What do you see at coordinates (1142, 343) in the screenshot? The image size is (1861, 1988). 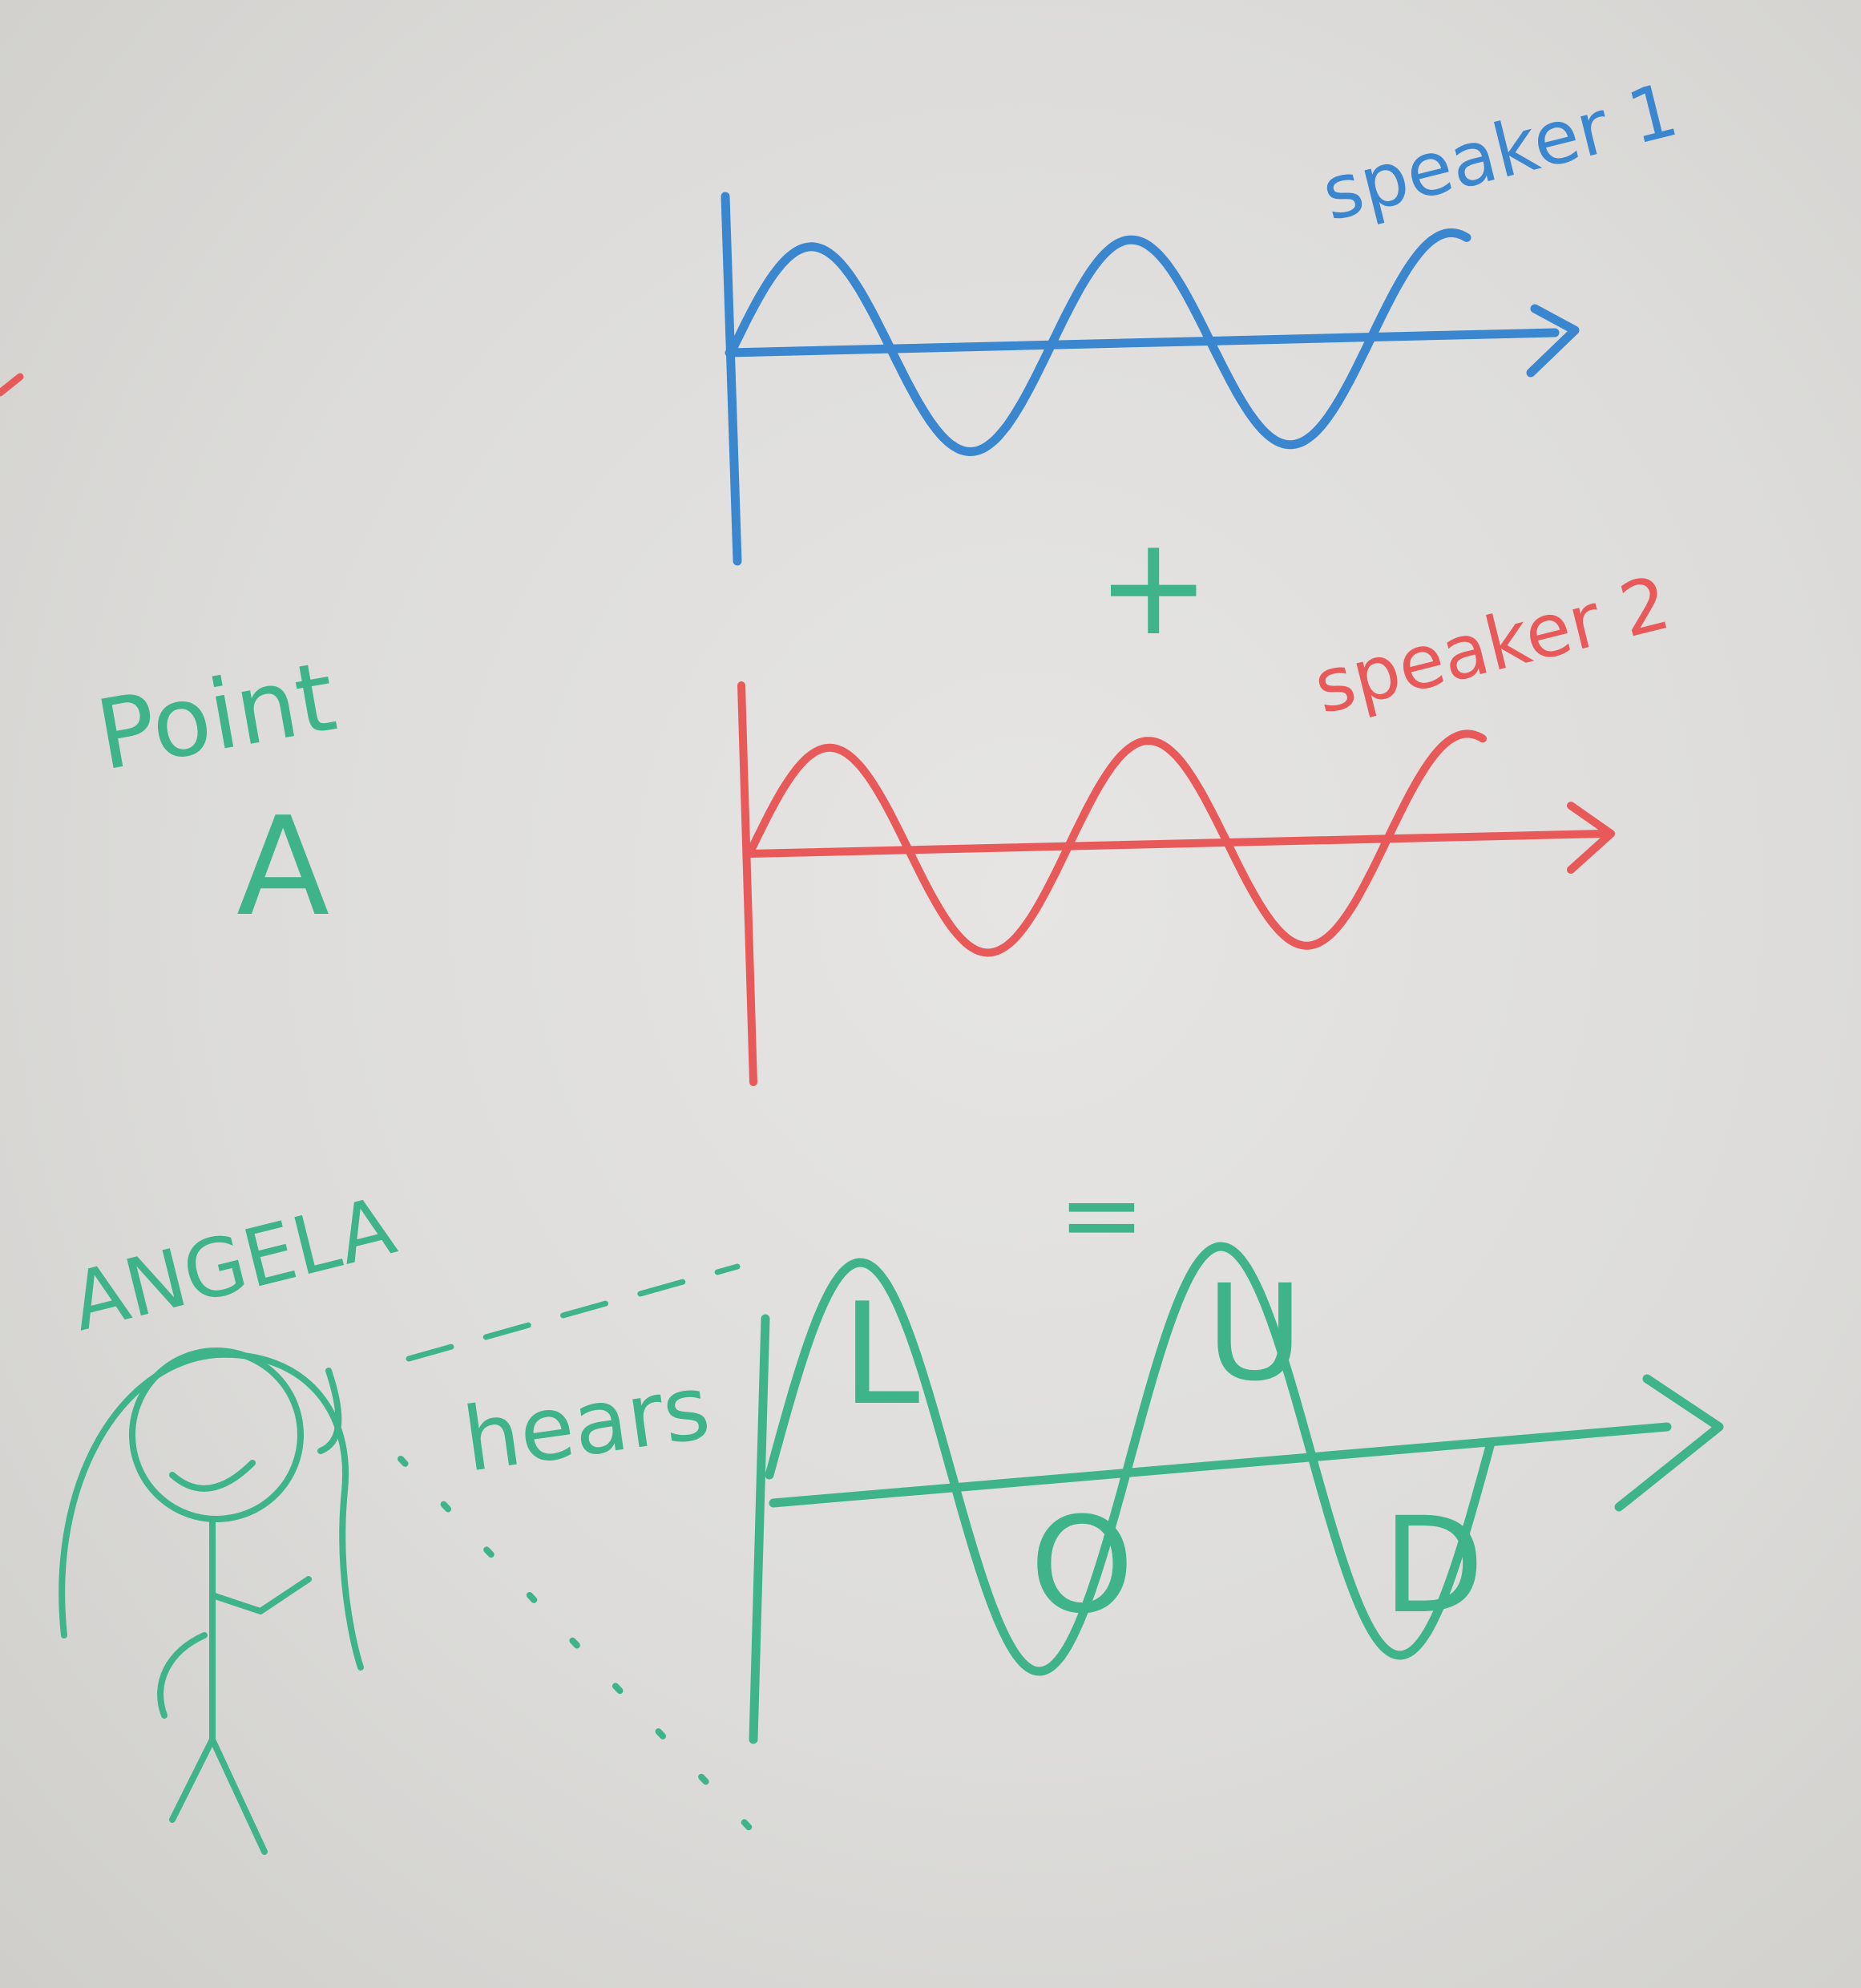 I see `speaker-1-x-axis` at bounding box center [1142, 343].